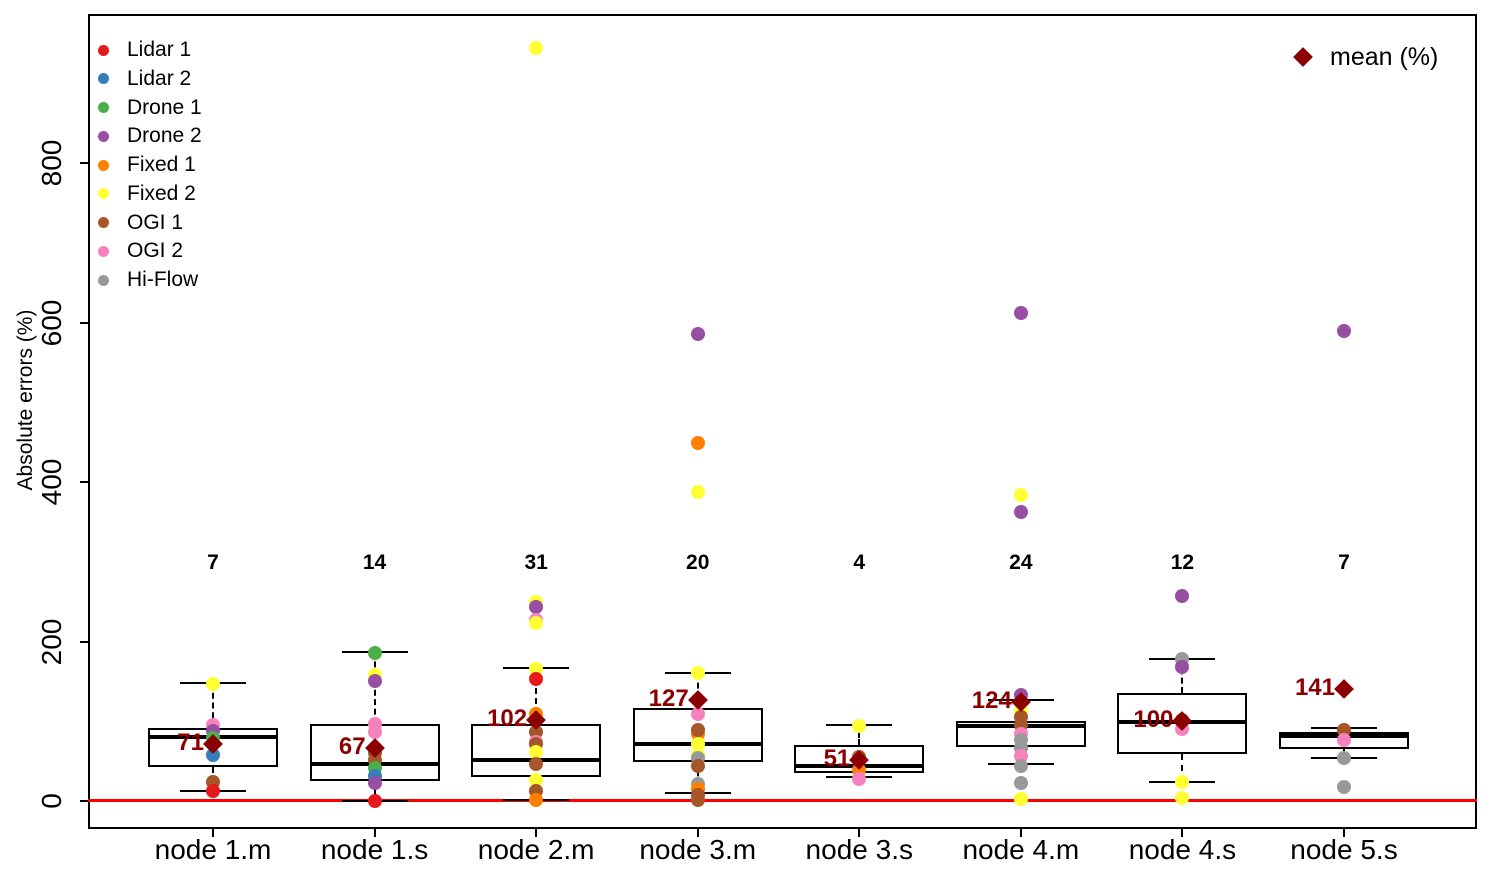  I want to click on y-tick-label: 200, so click(51, 641).